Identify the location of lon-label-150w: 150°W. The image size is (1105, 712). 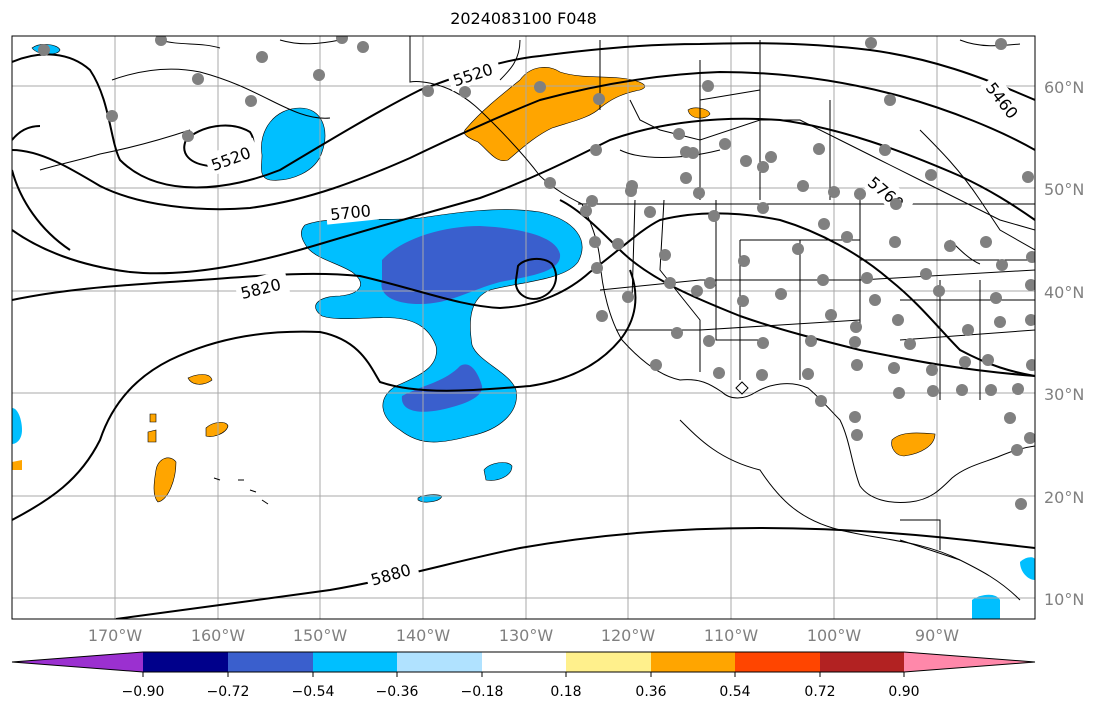
(320, 635).